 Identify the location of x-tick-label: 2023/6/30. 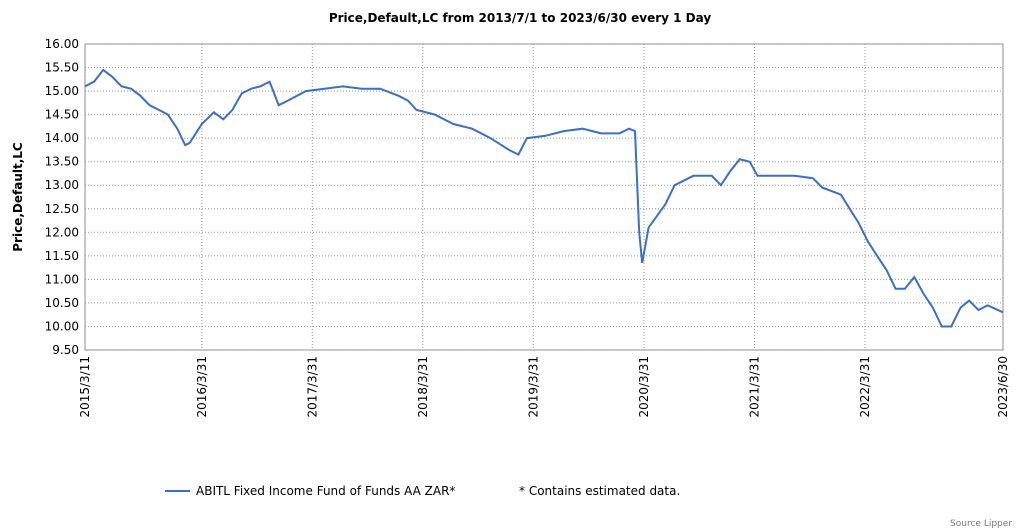
(1003, 387).